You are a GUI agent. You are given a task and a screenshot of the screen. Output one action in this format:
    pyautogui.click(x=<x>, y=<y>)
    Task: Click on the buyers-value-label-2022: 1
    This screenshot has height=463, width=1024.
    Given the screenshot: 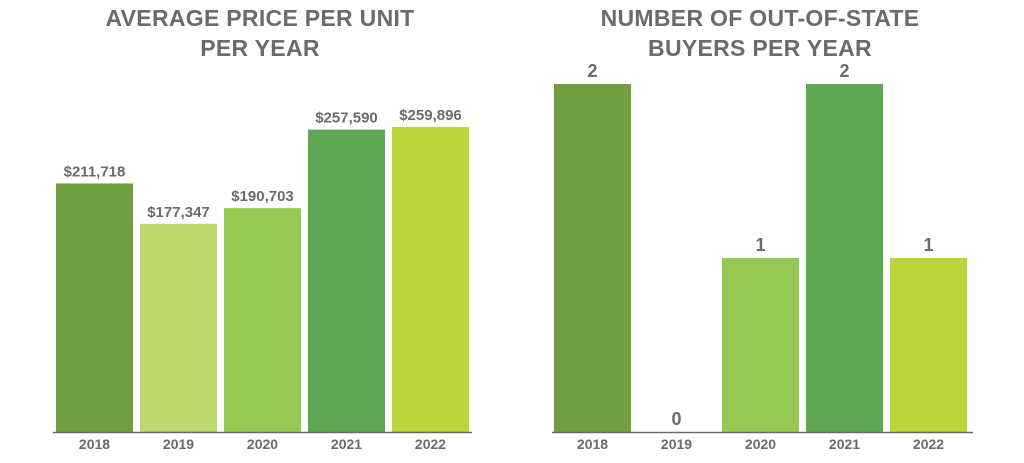 What is the action you would take?
    pyautogui.click(x=928, y=245)
    